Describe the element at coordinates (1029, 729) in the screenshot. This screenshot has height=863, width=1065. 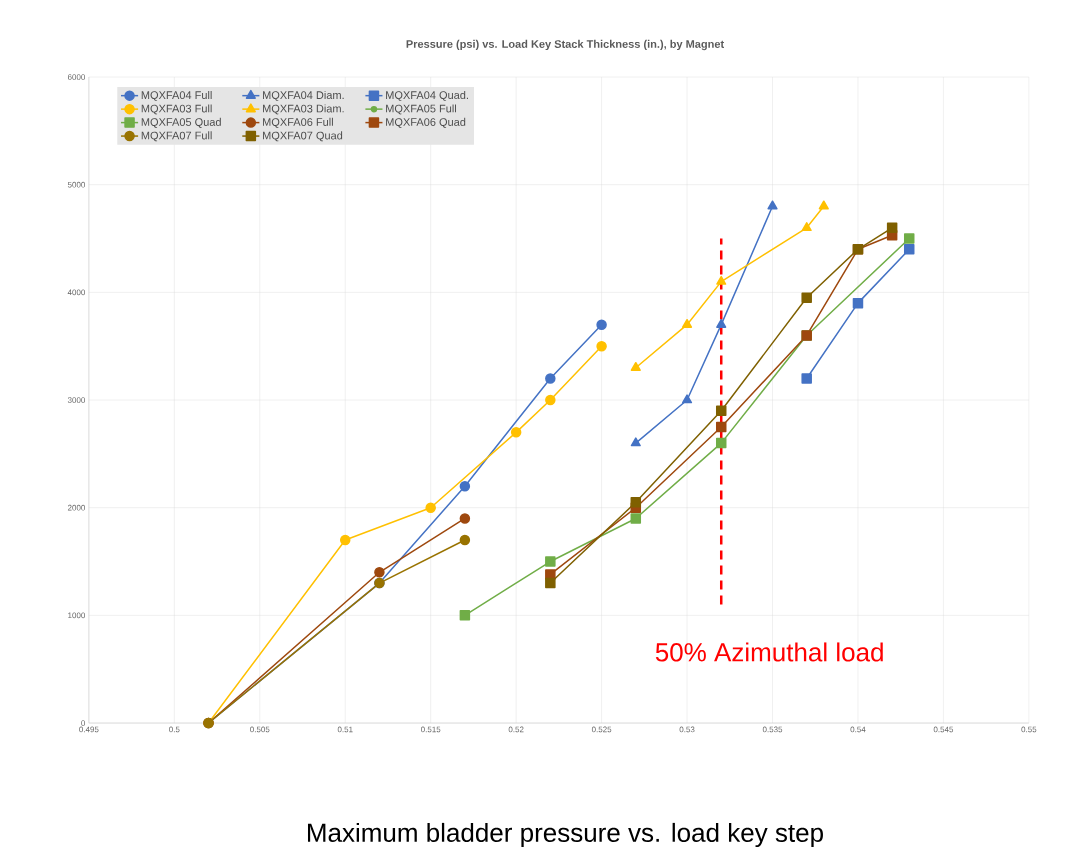
I see `x-tick-label: 0.55` at that location.